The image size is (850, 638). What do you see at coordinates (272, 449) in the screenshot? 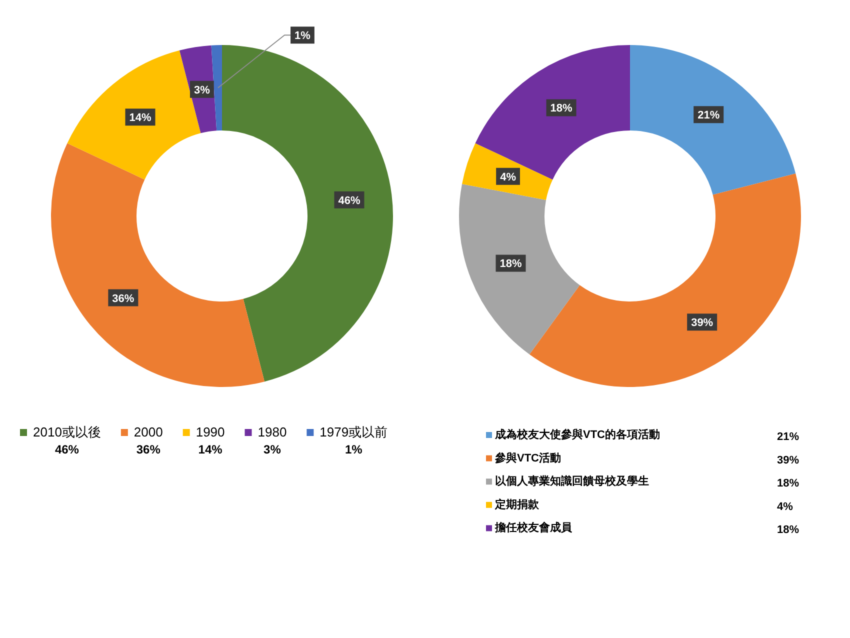
I see `text: 3%` at bounding box center [272, 449].